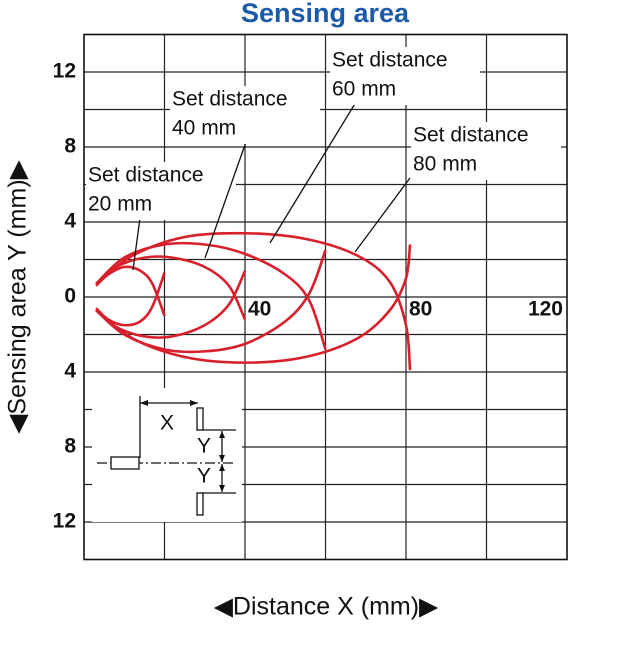 The image size is (640, 649). What do you see at coordinates (125, 463) in the screenshot?
I see `emitter` at bounding box center [125, 463].